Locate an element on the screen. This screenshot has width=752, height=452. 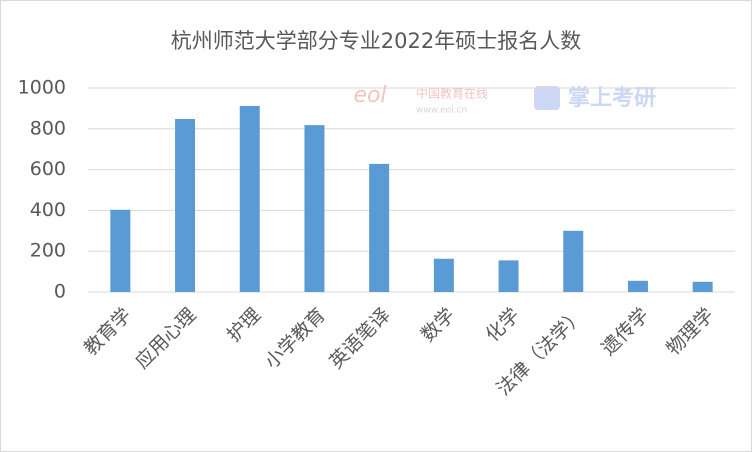
y-tick-label: 200 is located at coordinates (48, 251).